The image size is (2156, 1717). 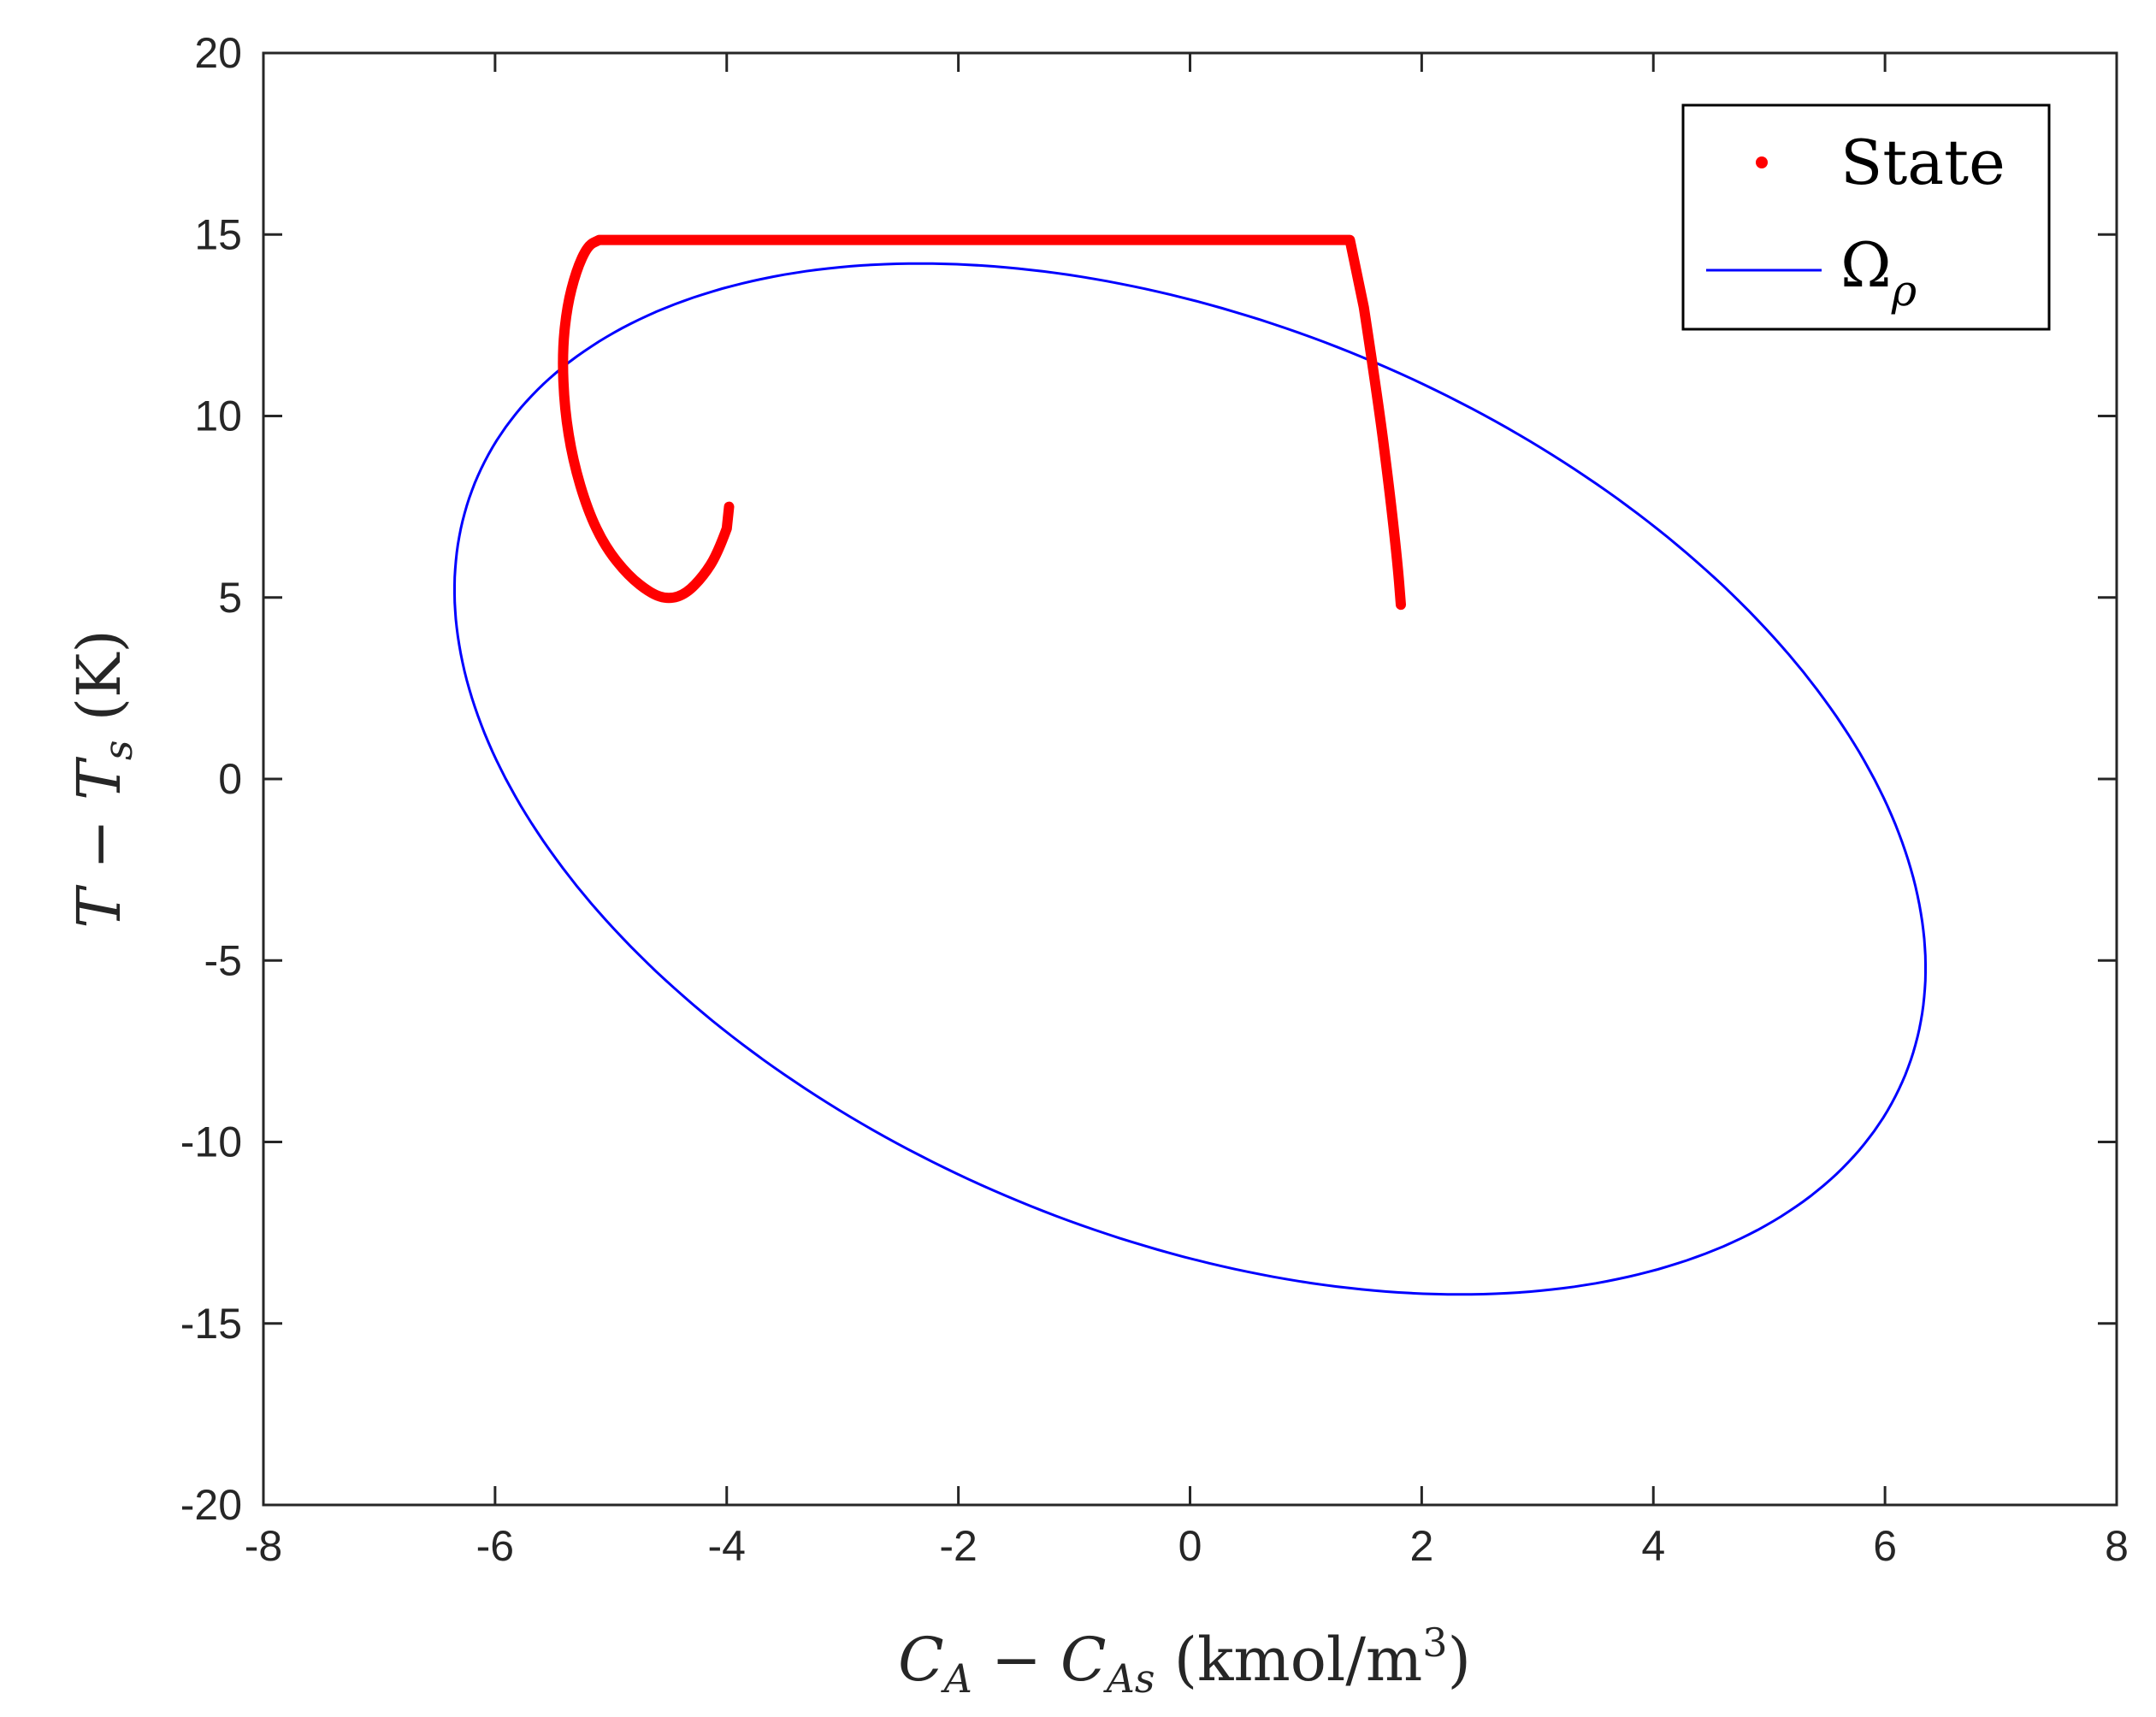 What do you see at coordinates (1421, 1546) in the screenshot?
I see `x-tick-label: 2` at bounding box center [1421, 1546].